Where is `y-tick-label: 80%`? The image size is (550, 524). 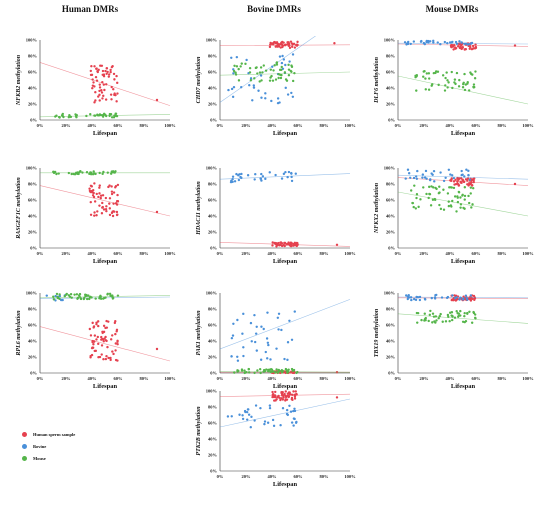
y-tick-label: 80% is located at coordinates (213, 407).